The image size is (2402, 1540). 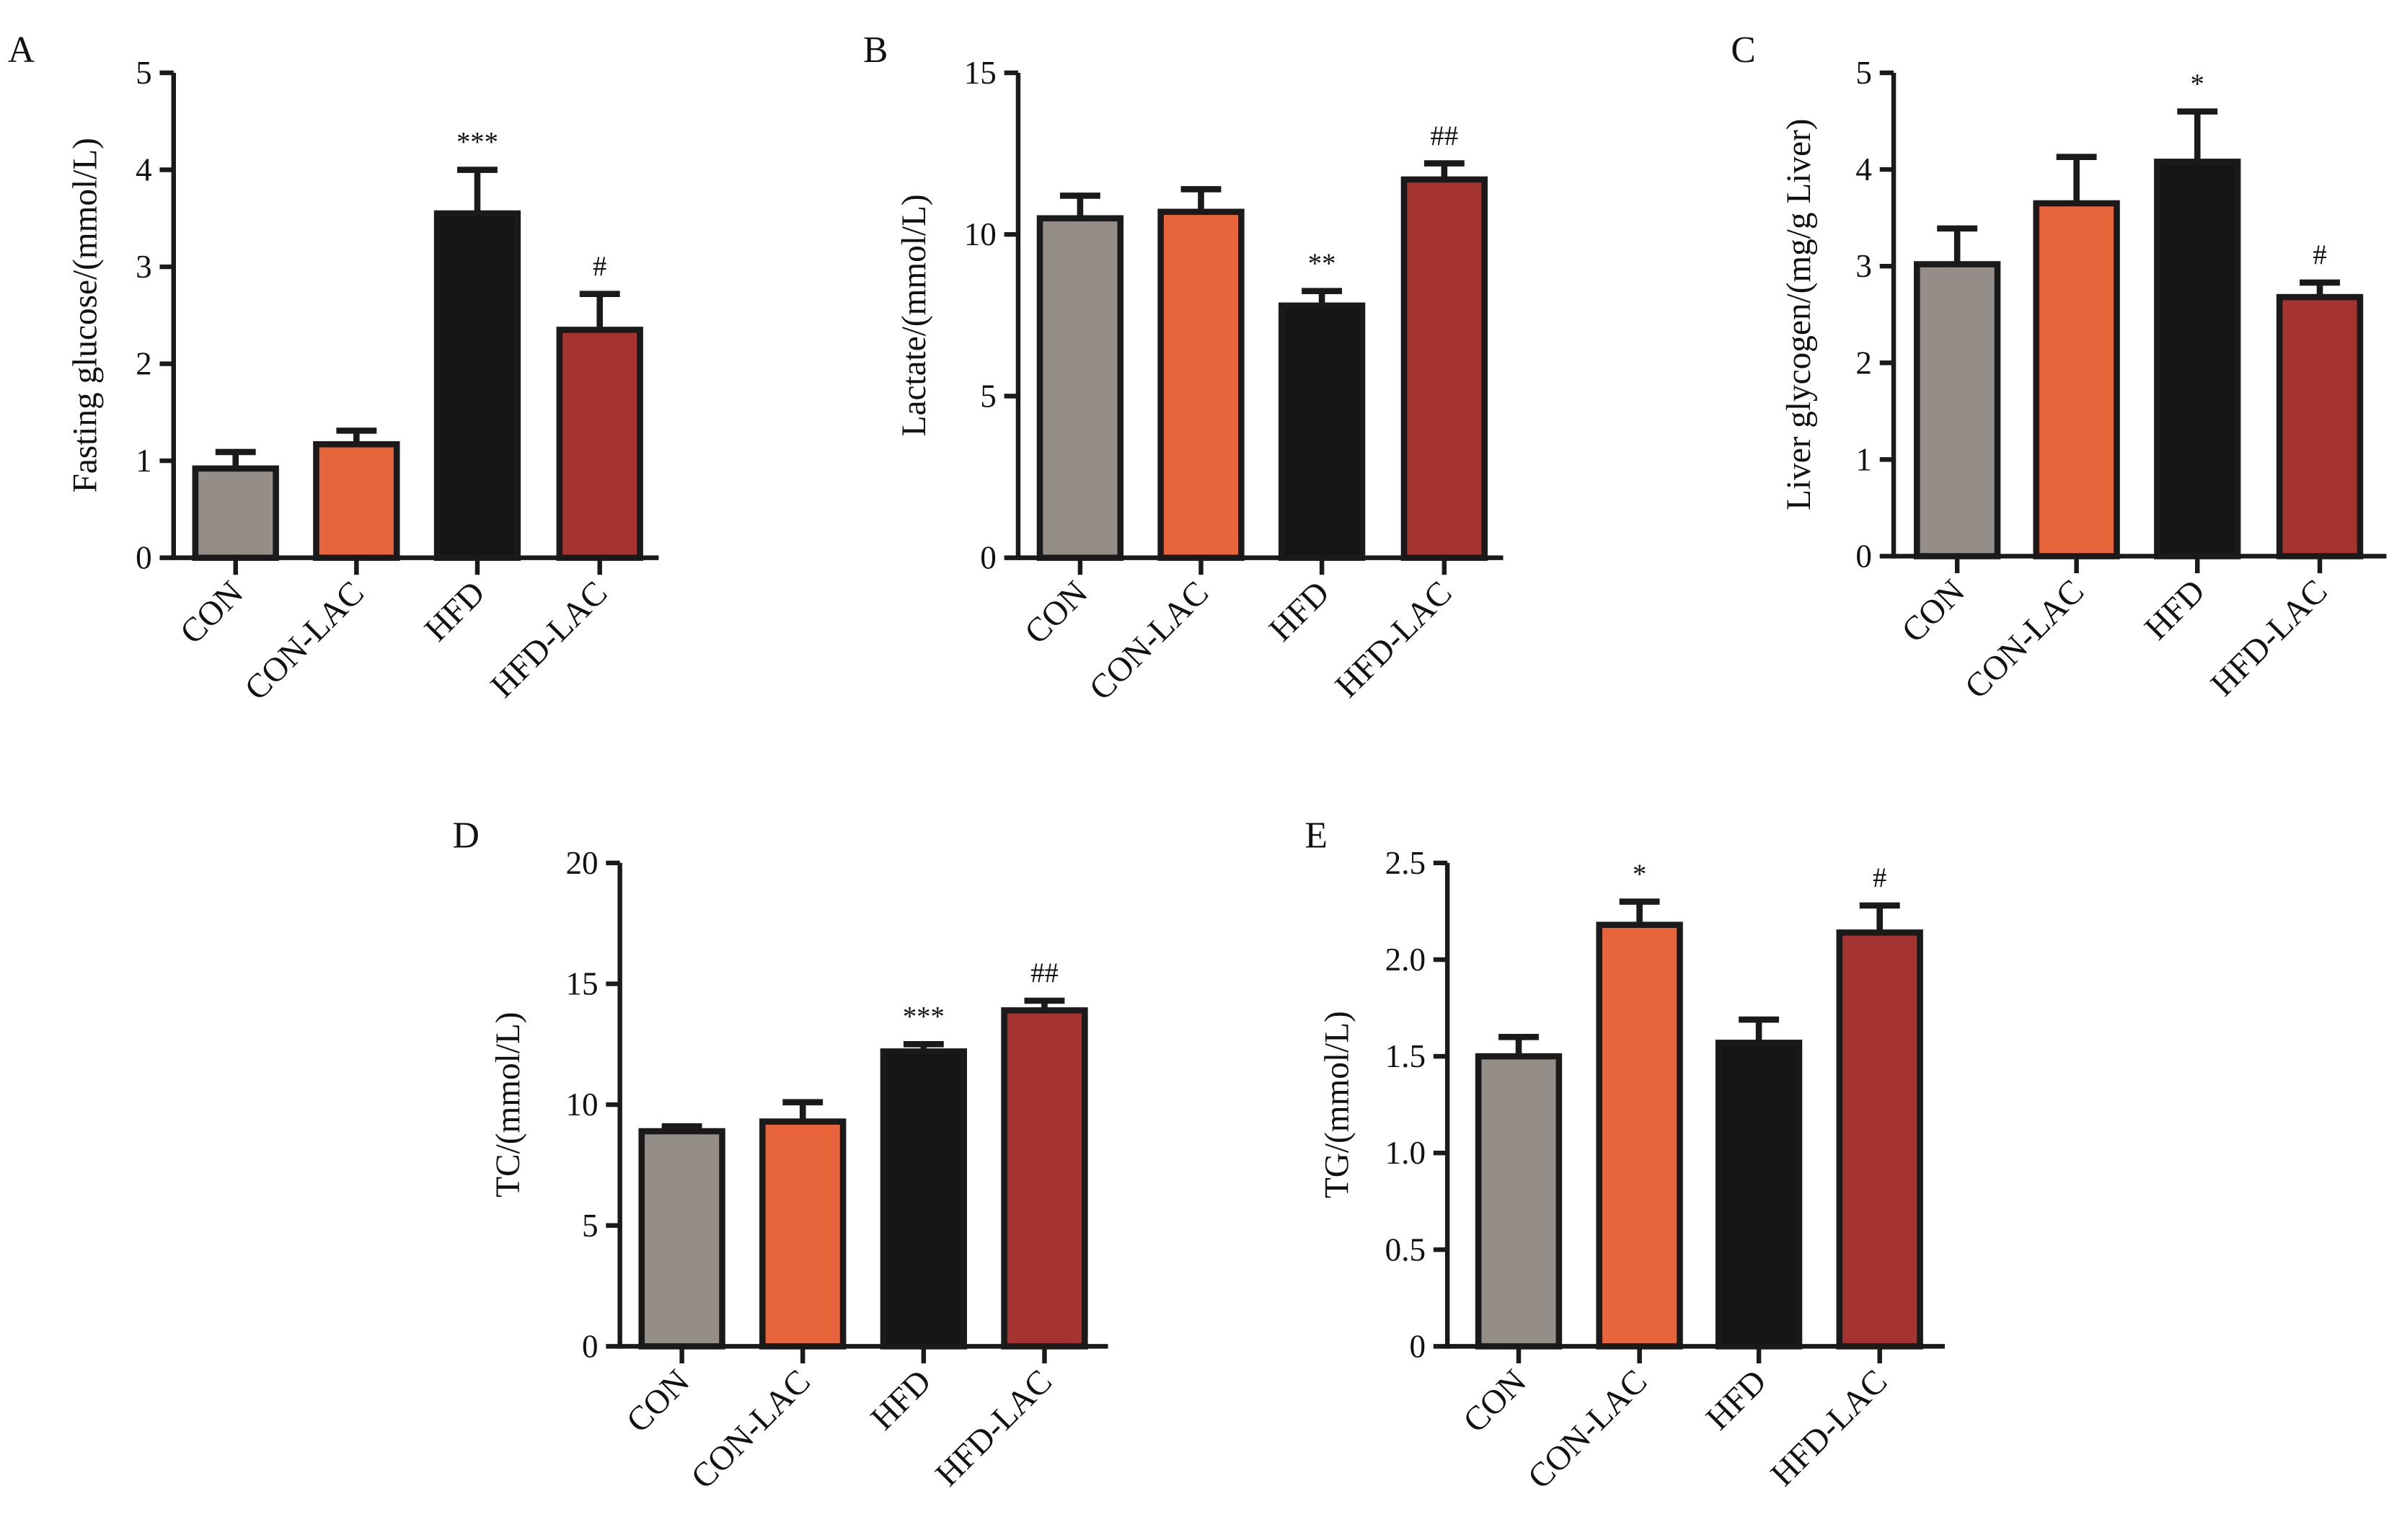 I want to click on y-tick-label: 2.5, so click(x=1405, y=863).